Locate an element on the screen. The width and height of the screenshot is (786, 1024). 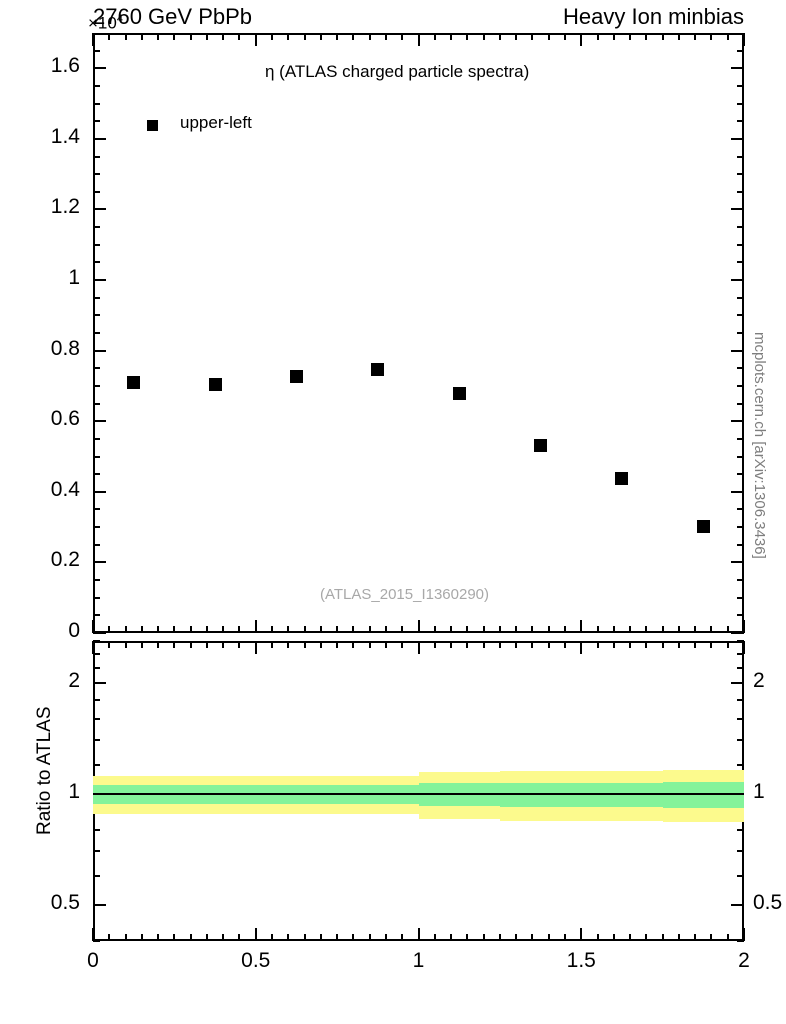
y-tick-label: 1.2 is located at coordinates (65, 207).